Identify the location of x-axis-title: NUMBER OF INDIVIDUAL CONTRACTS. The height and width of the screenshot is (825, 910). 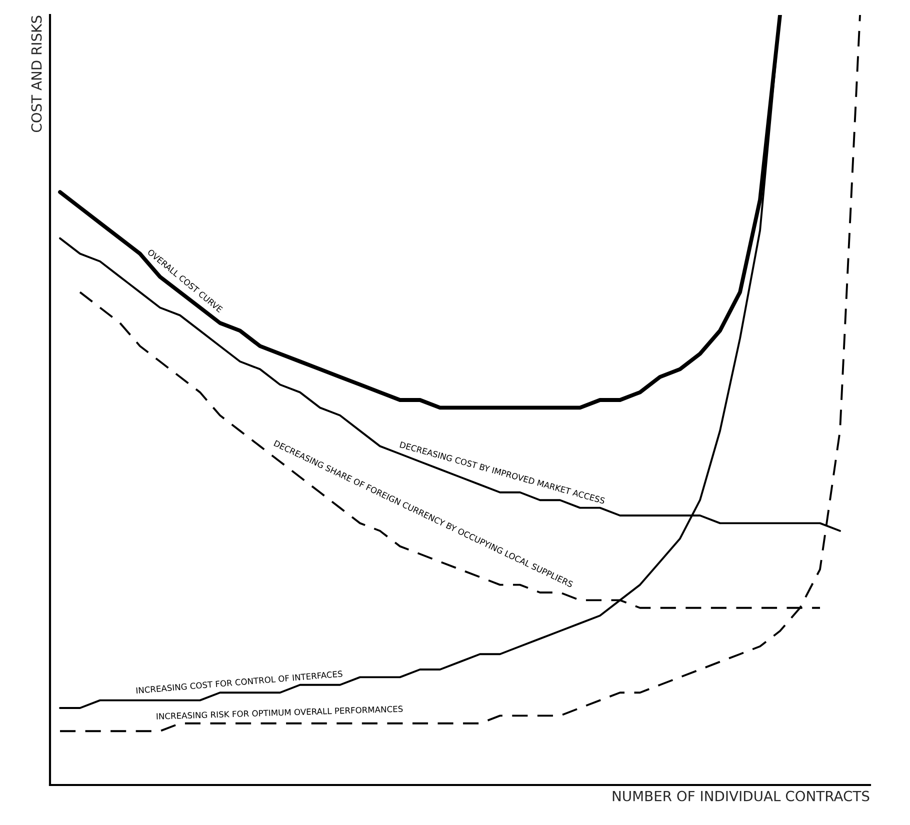
(741, 796).